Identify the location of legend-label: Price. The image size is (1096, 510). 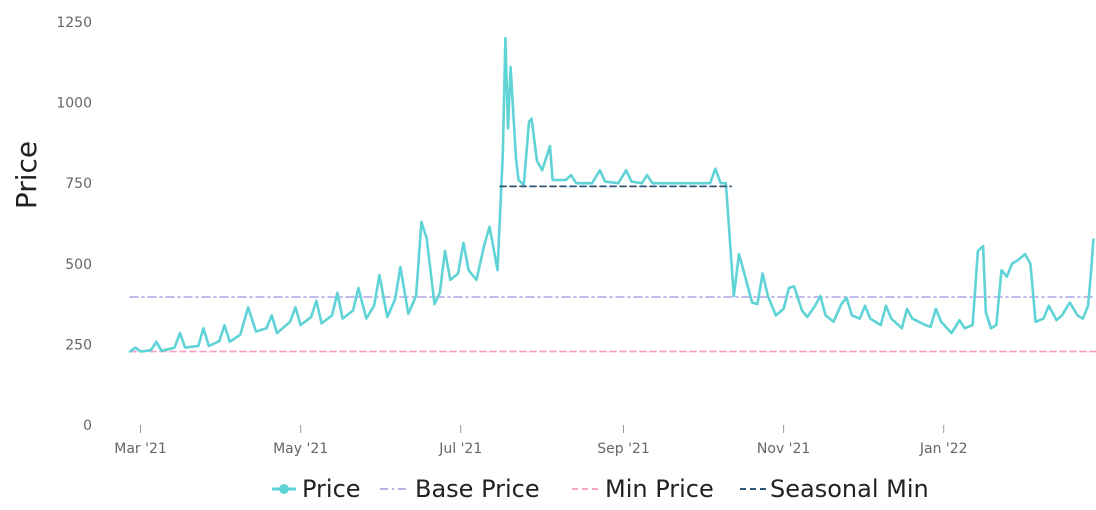
(331, 489).